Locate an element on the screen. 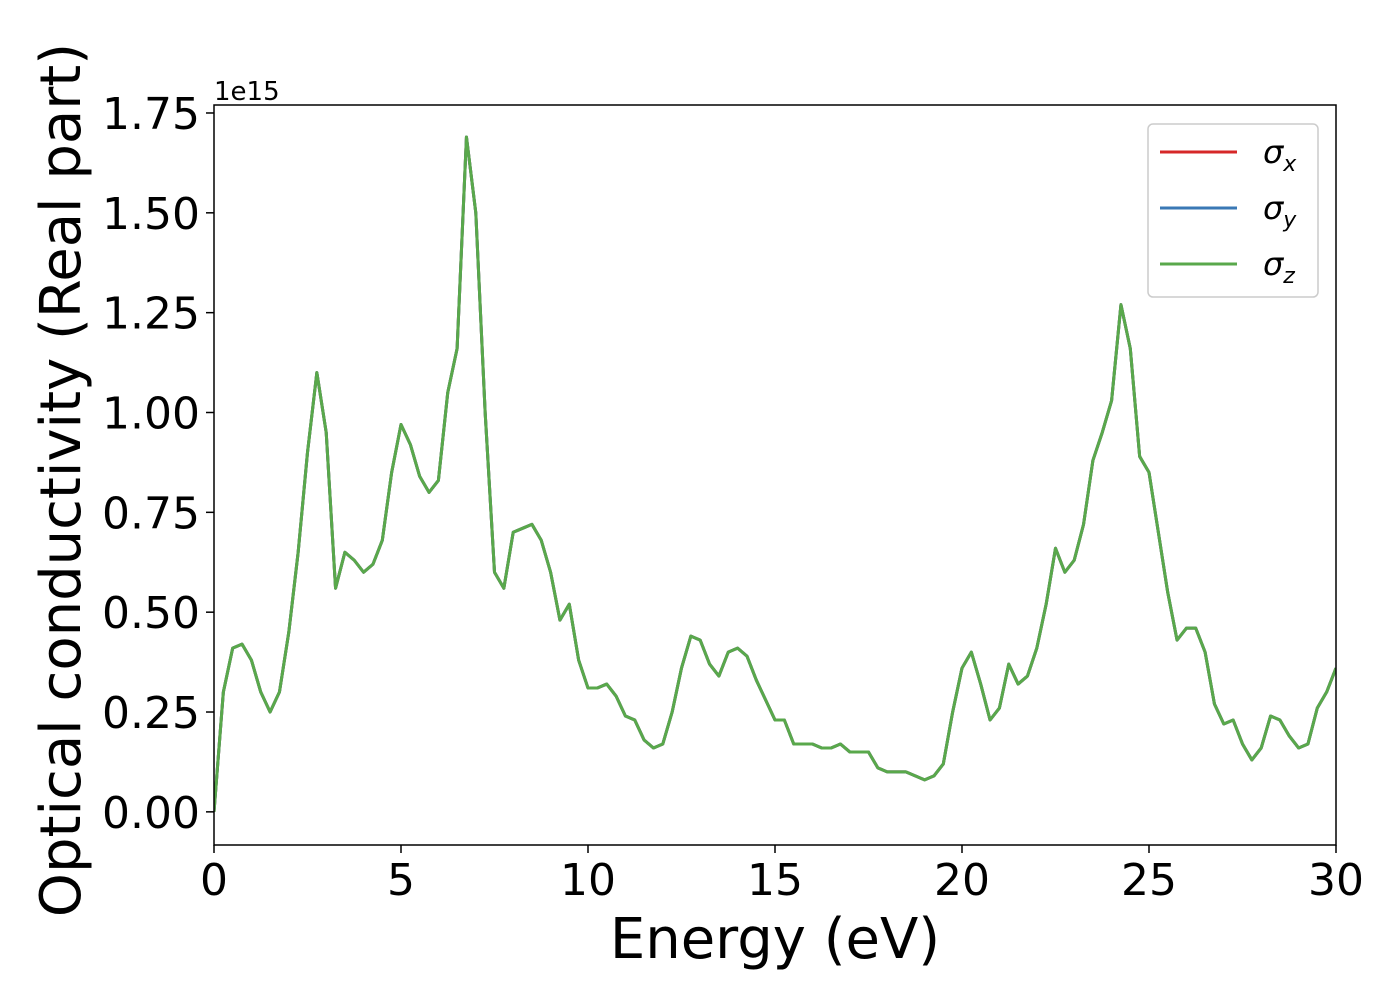 The image size is (1400, 1000). y-tick-label: 1.00 is located at coordinates (151, 414).